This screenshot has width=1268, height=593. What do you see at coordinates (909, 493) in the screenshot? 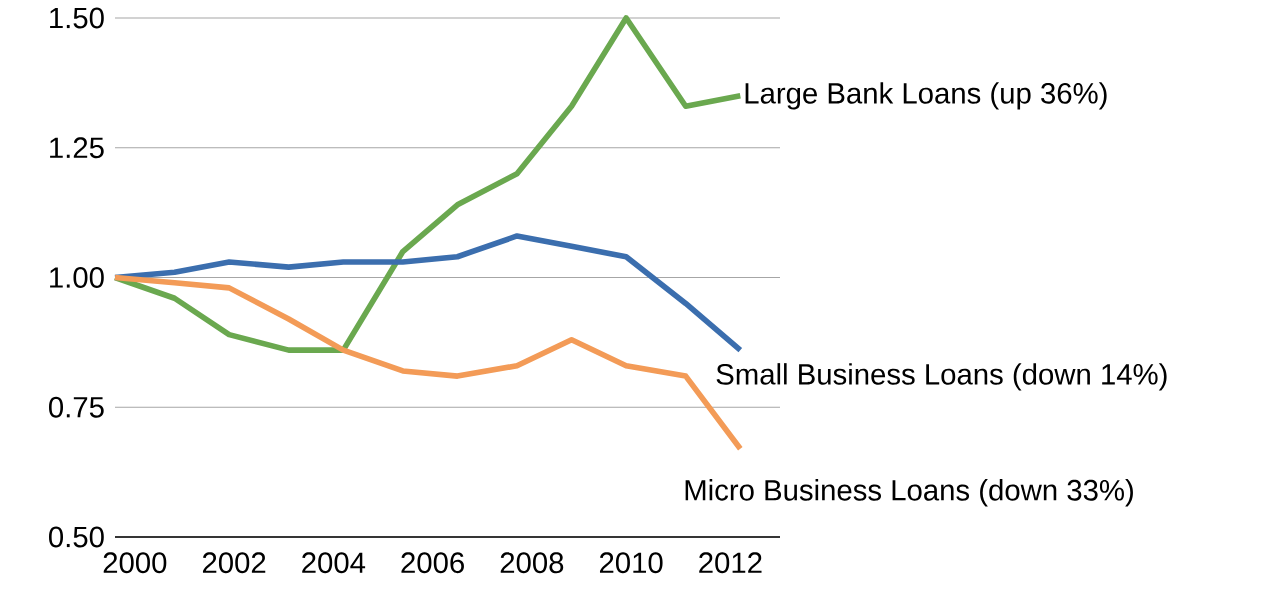
I see `text: Micro Business Loans (down 33%)` at bounding box center [909, 493].